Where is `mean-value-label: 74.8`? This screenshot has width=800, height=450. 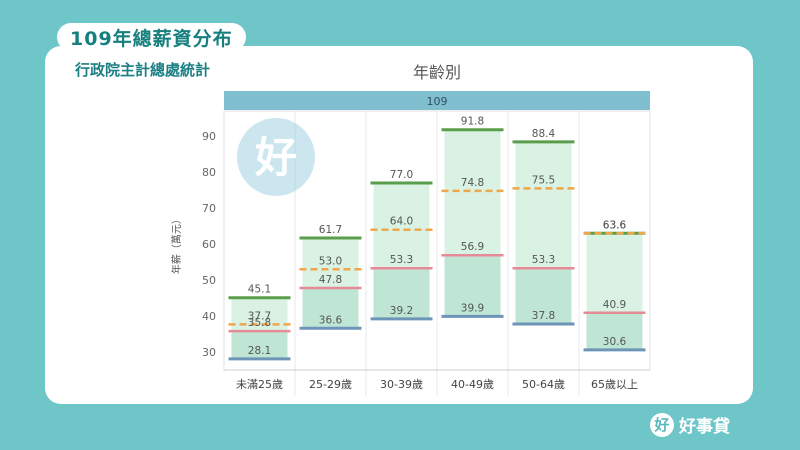
mean-value-label: 74.8 is located at coordinates (472, 183).